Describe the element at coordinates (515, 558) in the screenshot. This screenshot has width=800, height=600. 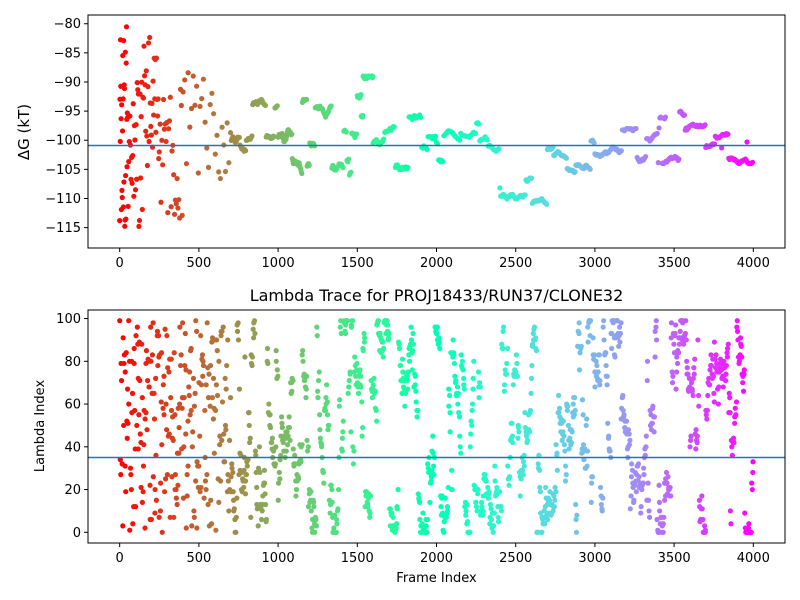
I see `lambda-x-tick-label: 2500` at that location.